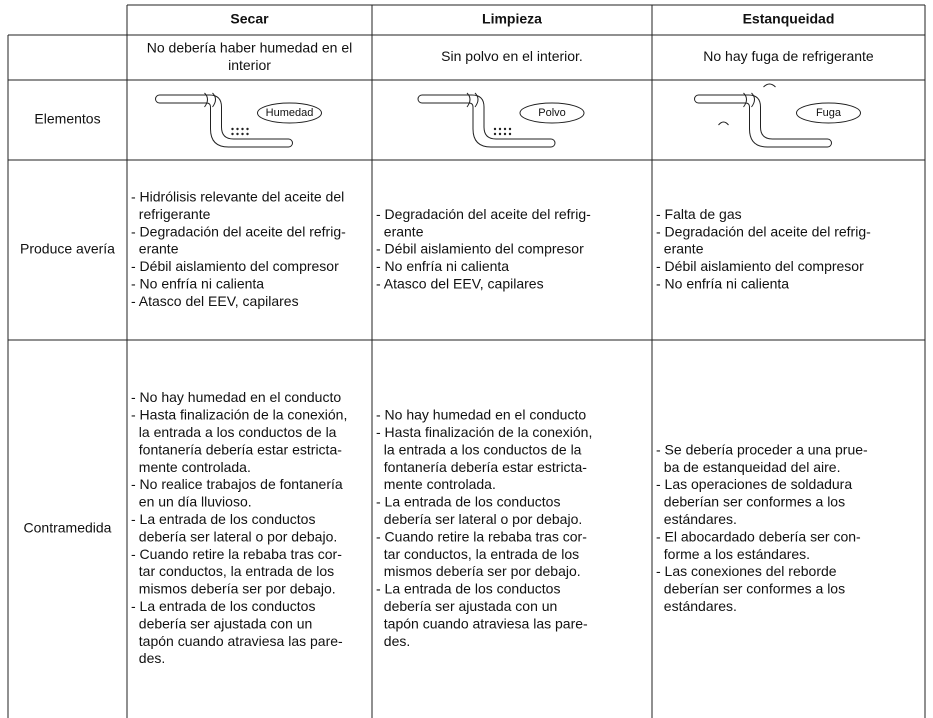 Image resolution: width=933 pixels, height=718 pixels. What do you see at coordinates (788, 56) in the screenshot?
I see `description-line: No hay fuga de refrigerante` at bounding box center [788, 56].